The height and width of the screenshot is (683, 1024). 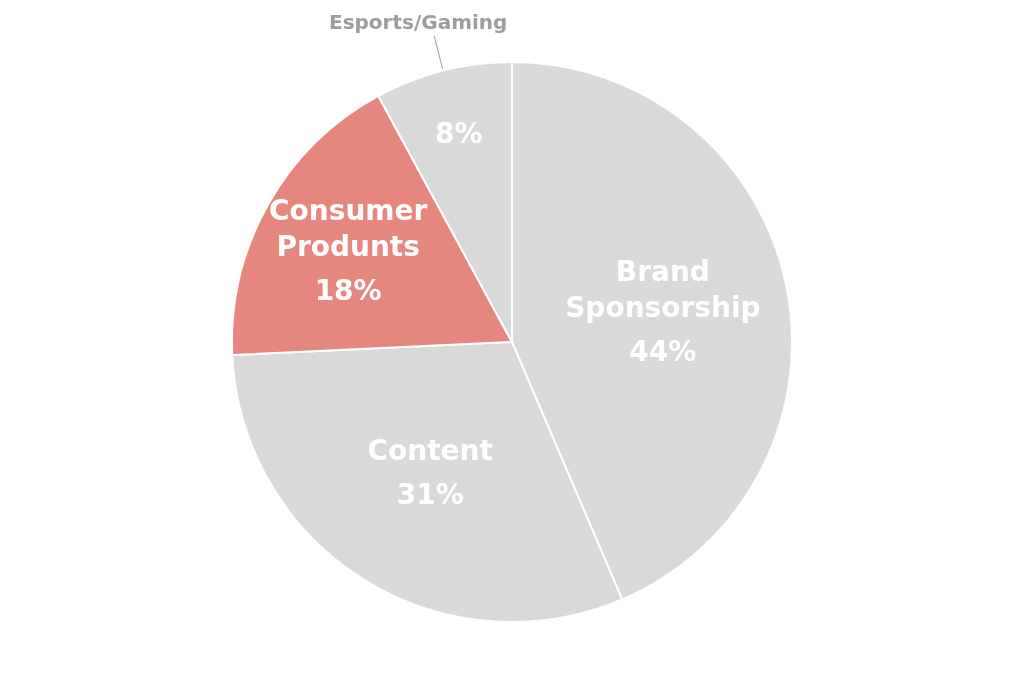 What do you see at coordinates (418, 21) in the screenshot?
I see `slice-label: Esports/Gaming` at bounding box center [418, 21].